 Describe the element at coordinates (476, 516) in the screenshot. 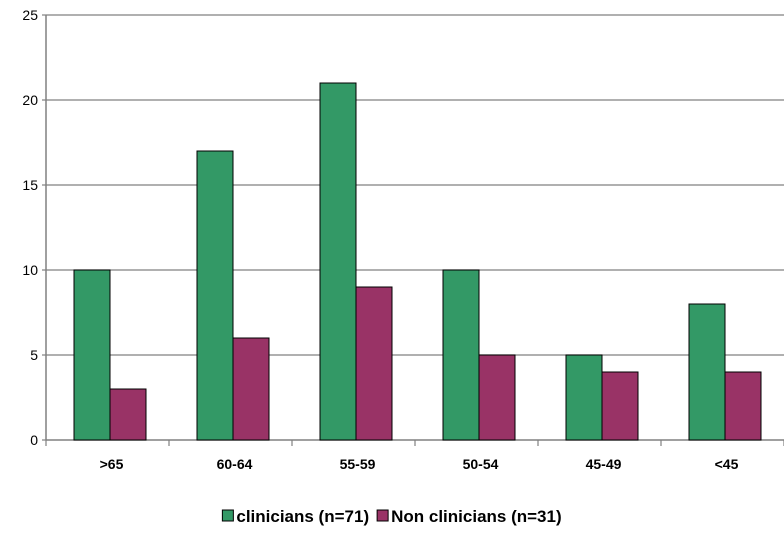

I see `legend-label: Non clinicians (n=31)` at that location.